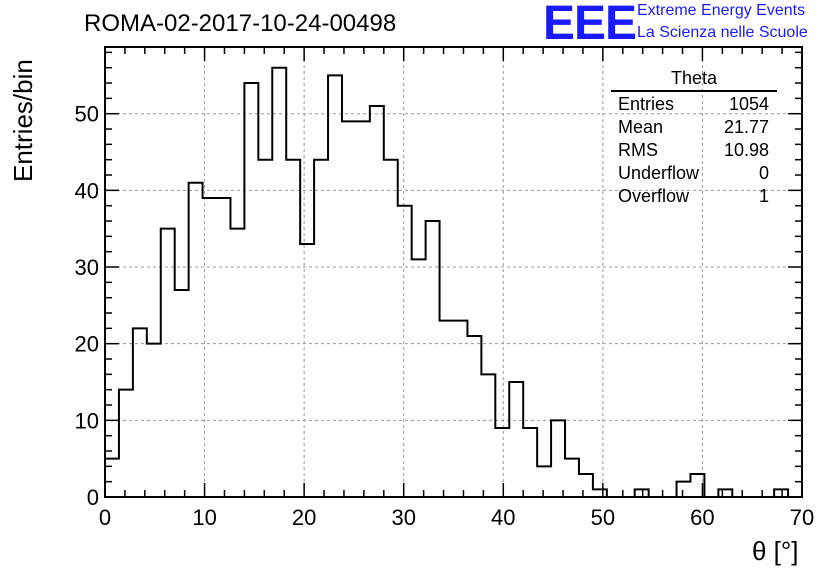  What do you see at coordinates (87, 190) in the screenshot?
I see `y-tick-label: 40` at bounding box center [87, 190].